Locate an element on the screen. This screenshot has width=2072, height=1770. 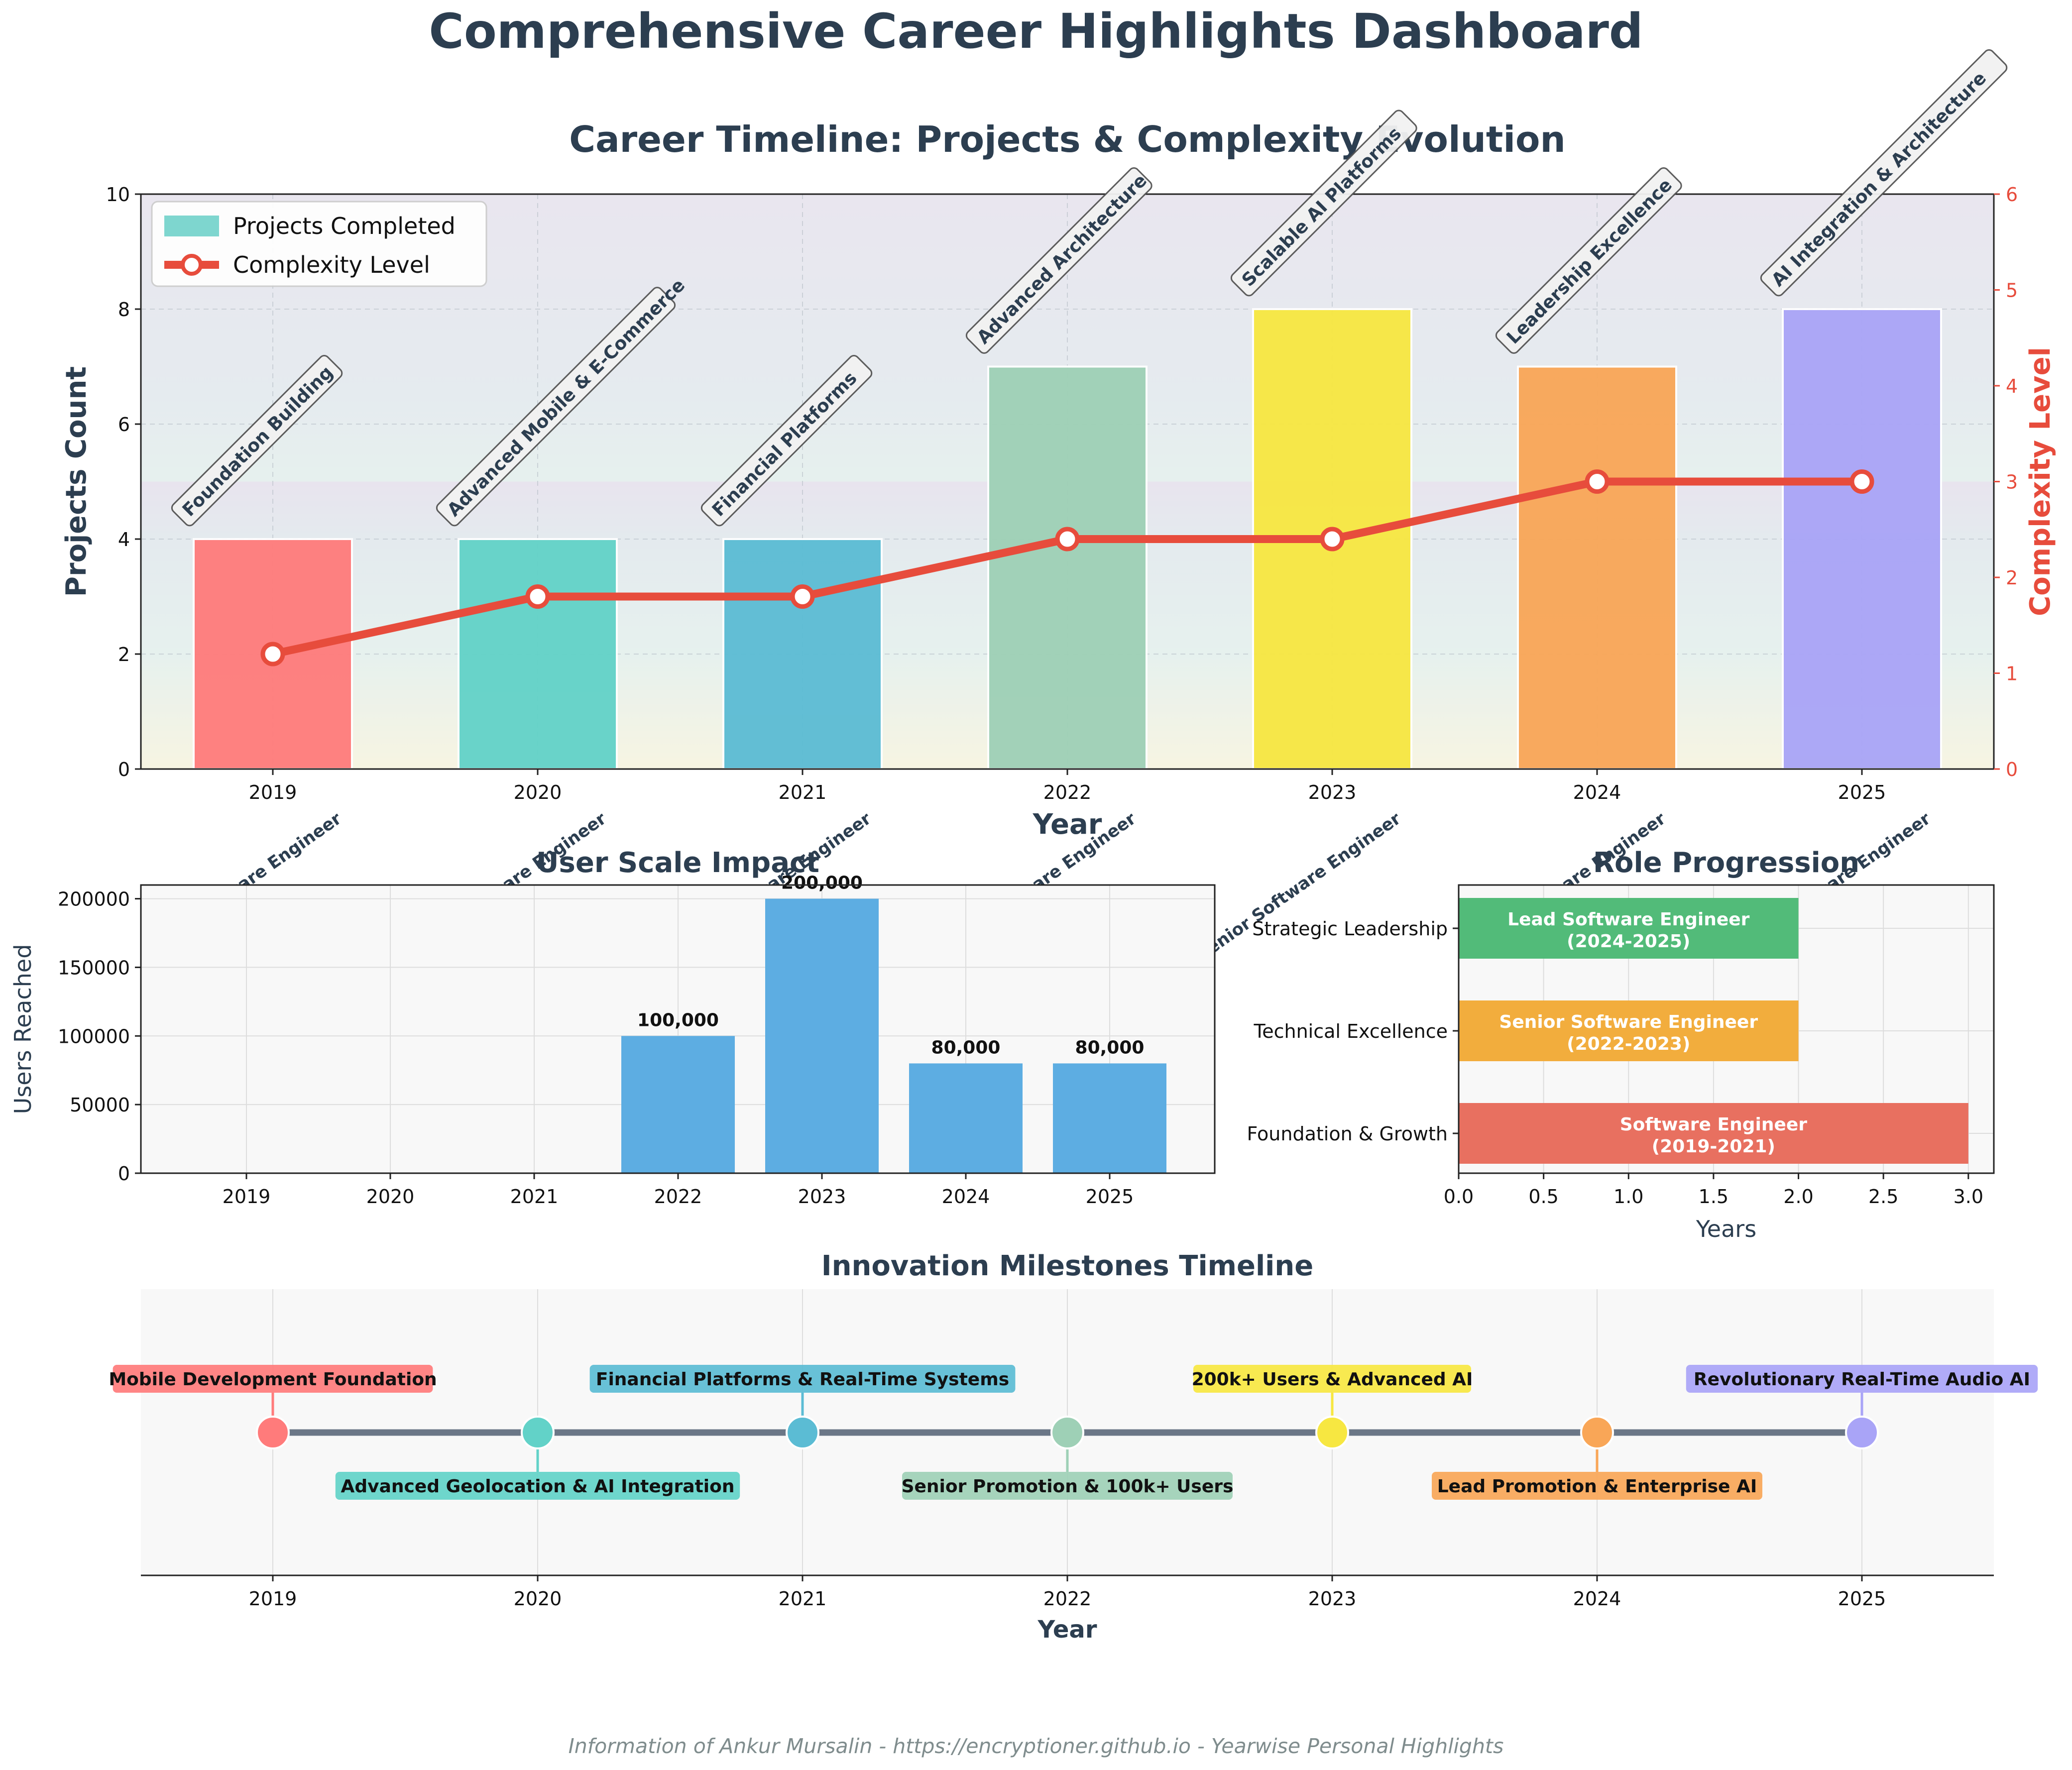
x-tick-label: 2025 is located at coordinates (1862, 792).